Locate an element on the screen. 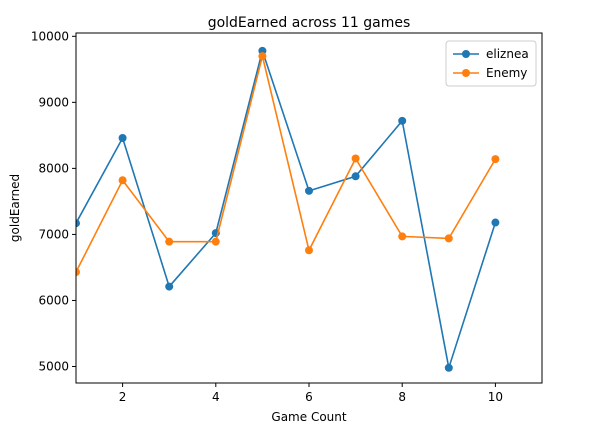 This screenshot has height=437, width=609. y-axis-ticks: 5000 6000 7000 8000 9000 10000 is located at coordinates (53, 201).